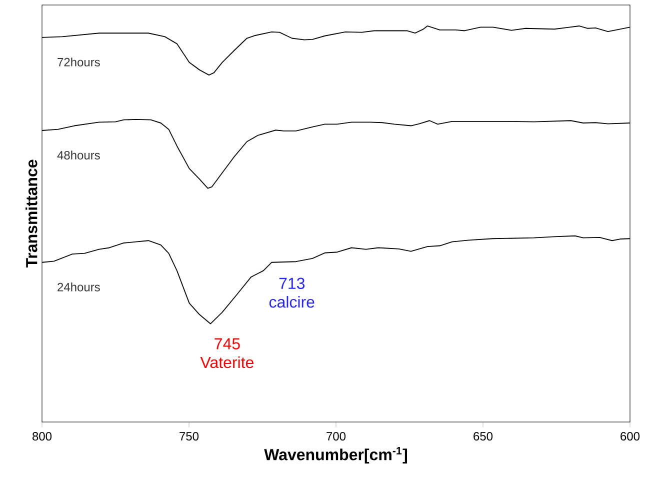 The height and width of the screenshot is (495, 646). I want to click on series-label: 48hours, so click(78, 155).